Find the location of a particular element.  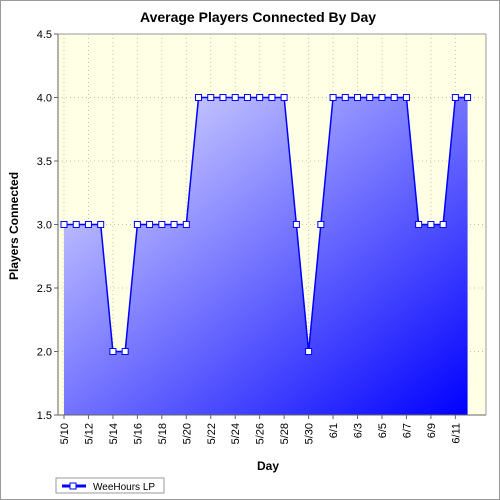

chart-title: Average Players Connected By Day is located at coordinates (258, 17).